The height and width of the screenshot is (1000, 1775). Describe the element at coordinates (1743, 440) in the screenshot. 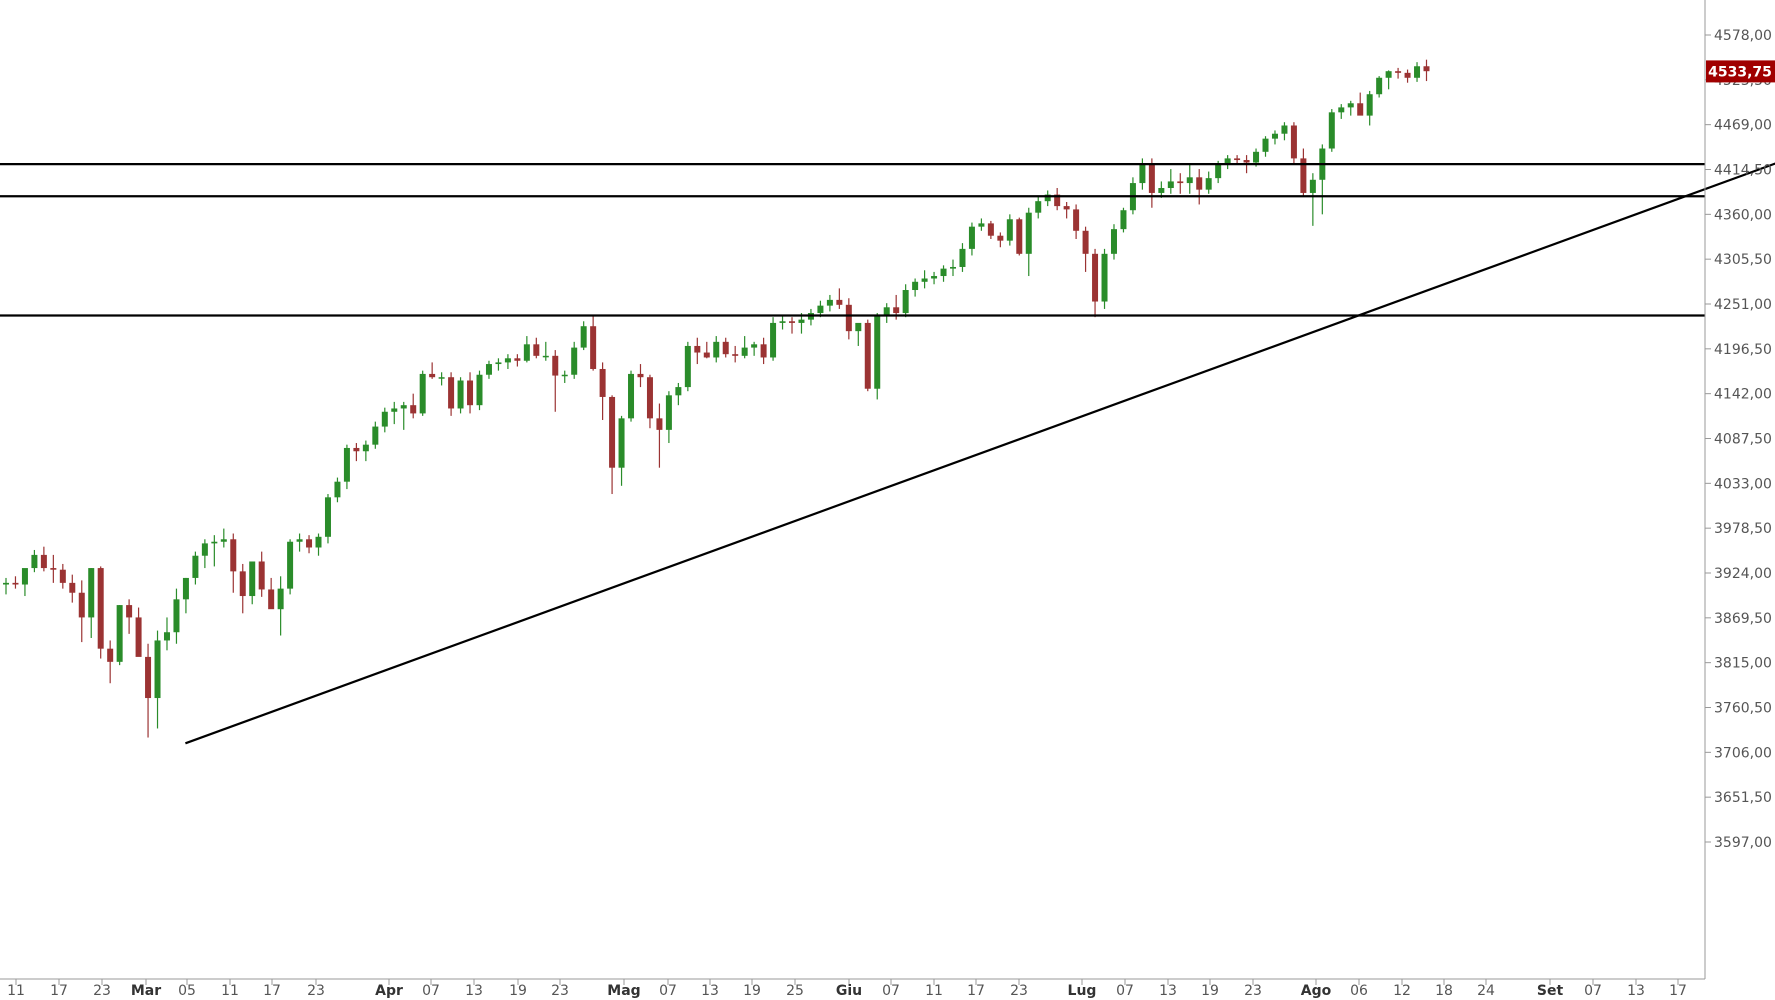

I see `y-tick-label: 4087,50` at that location.